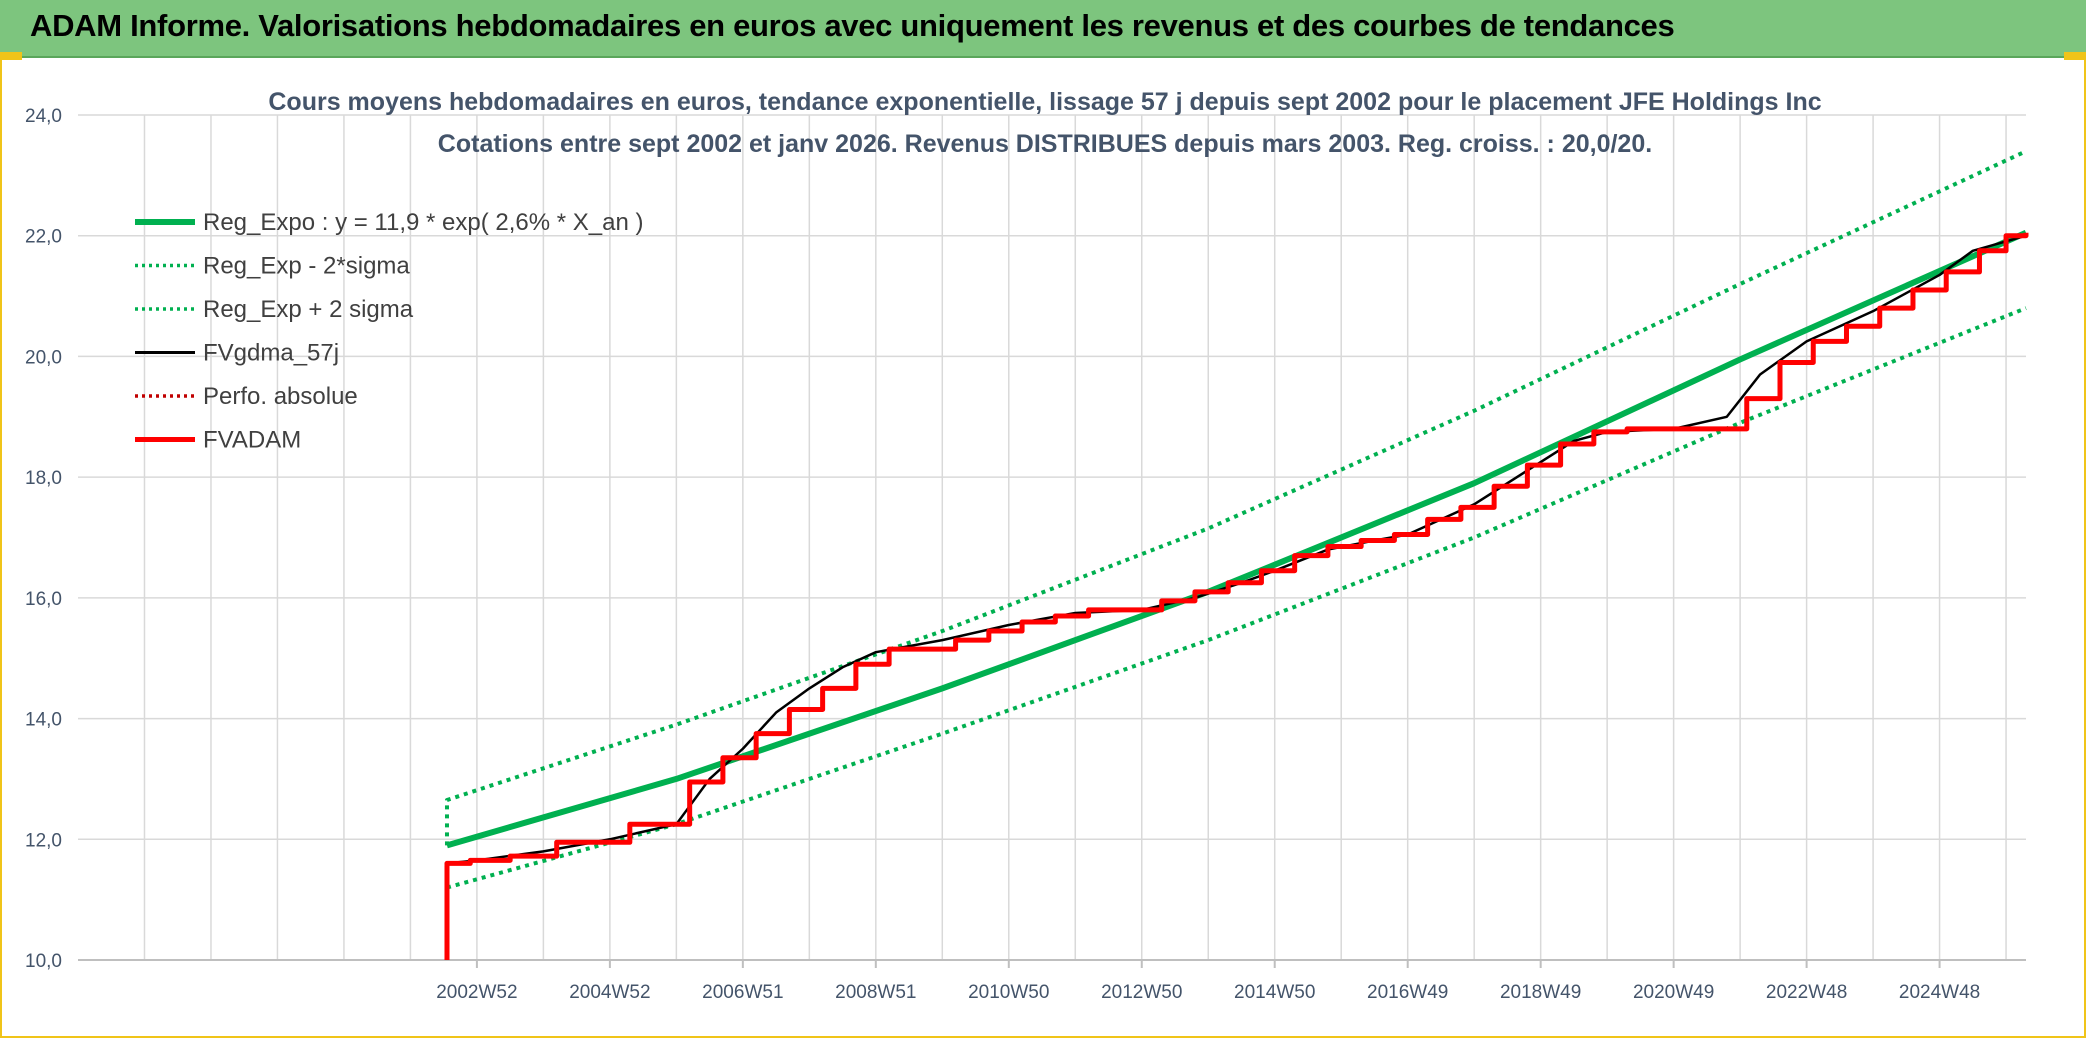 This screenshot has width=2086, height=1038. I want to click on x-tick-label: 2022W48, so click(1806, 992).